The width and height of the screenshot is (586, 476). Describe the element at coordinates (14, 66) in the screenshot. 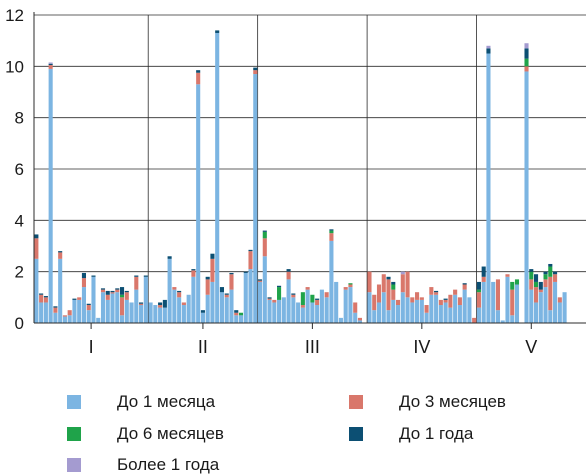

I see `y-tick-label: 10` at that location.